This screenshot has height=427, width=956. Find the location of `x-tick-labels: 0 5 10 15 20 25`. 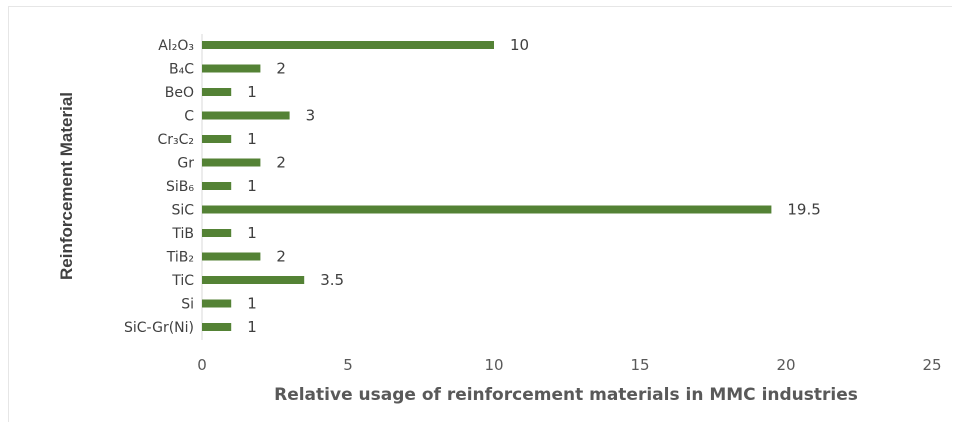

x-tick-labels: 0 5 10 15 20 25 is located at coordinates (569, 365).